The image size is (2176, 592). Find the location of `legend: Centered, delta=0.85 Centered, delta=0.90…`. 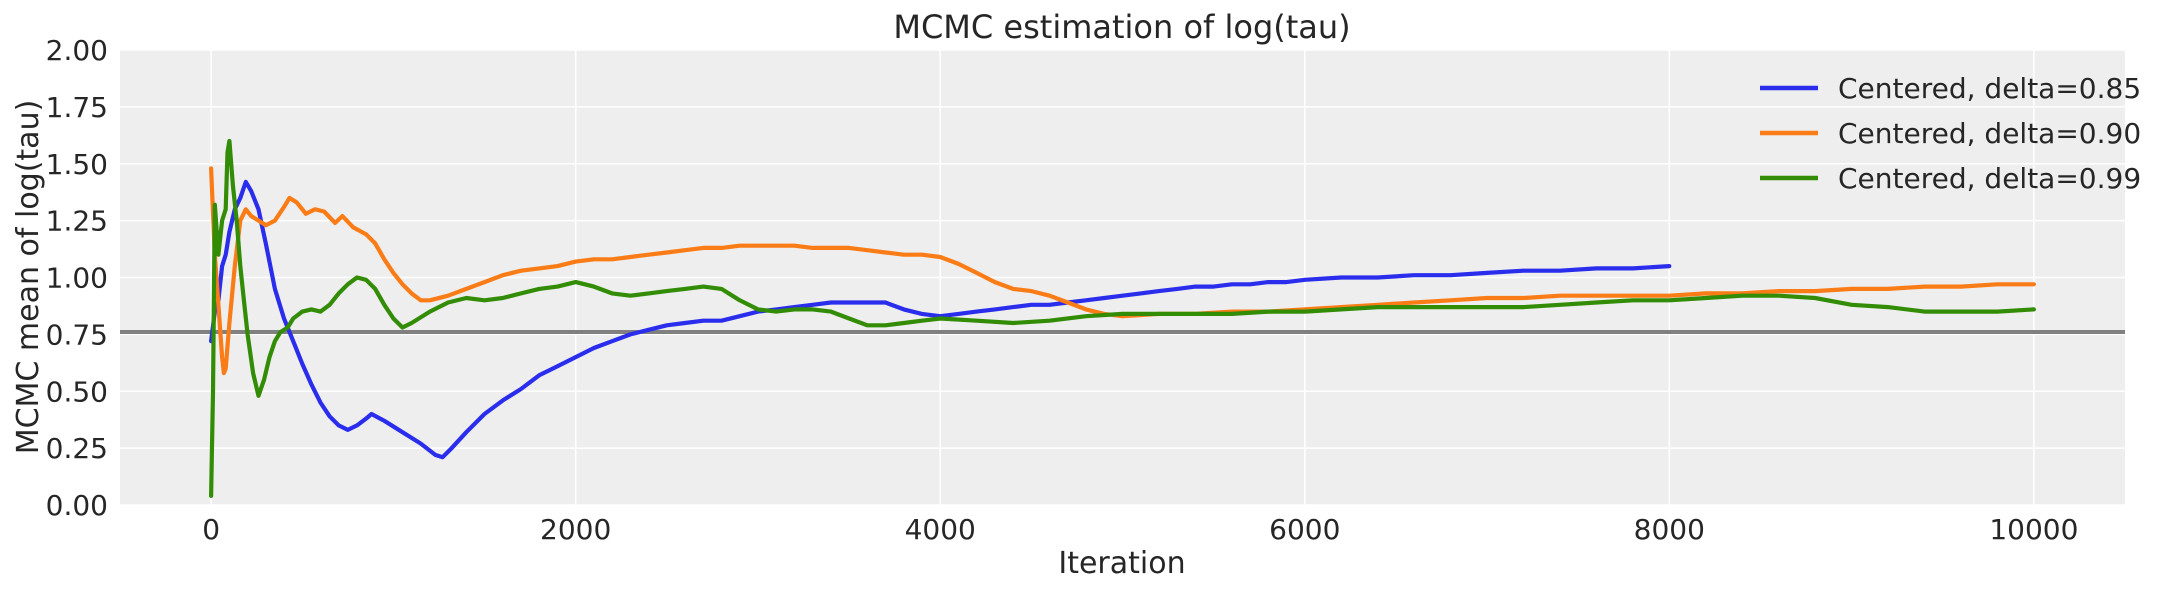

legend: Centered, delta=0.85 Centered, delta=0.90… is located at coordinates (1950, 133).